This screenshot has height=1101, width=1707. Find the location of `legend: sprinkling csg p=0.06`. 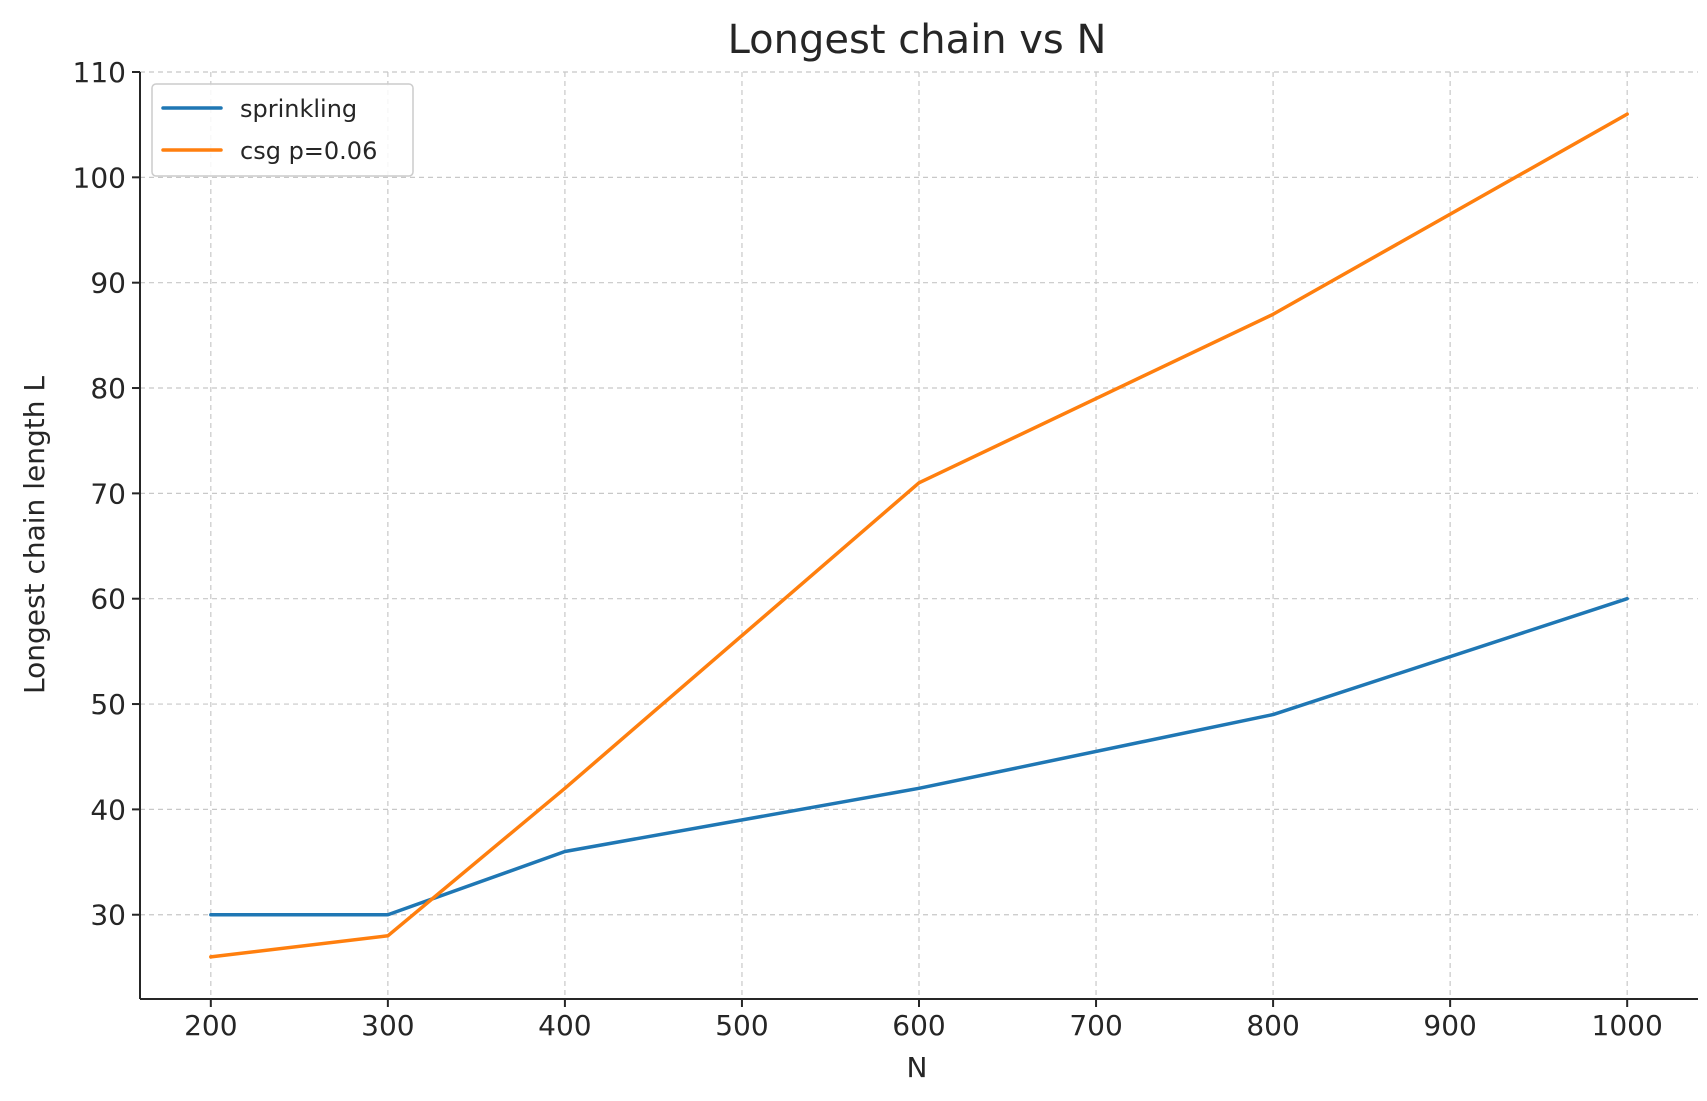

legend: sprinkling csg p=0.06 is located at coordinates (282, 130).